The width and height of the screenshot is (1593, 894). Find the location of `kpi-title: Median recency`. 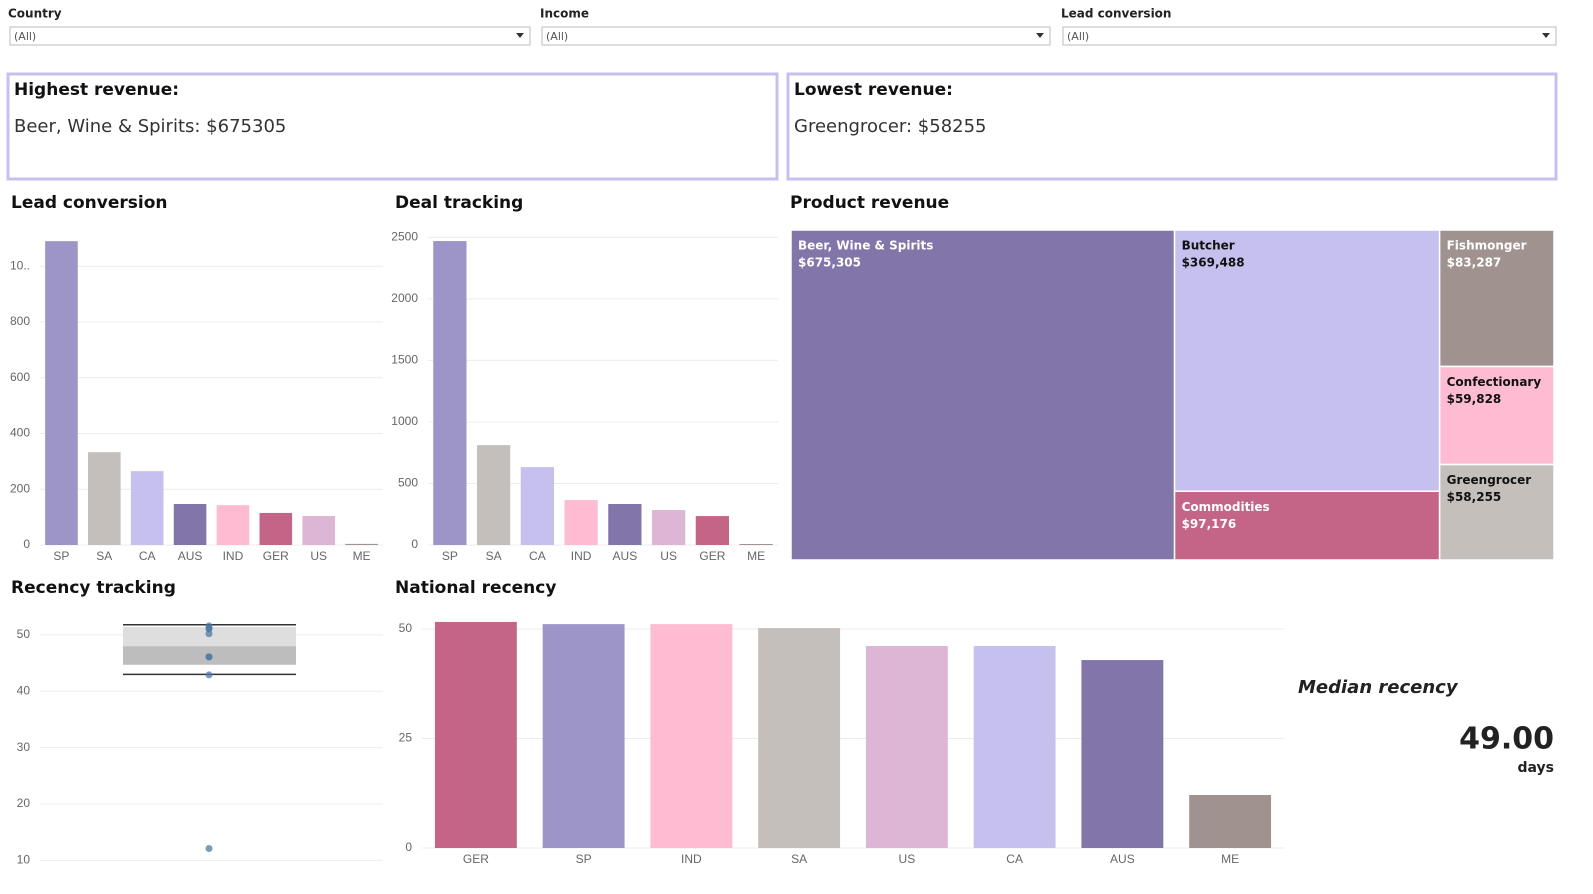

kpi-title: Median recency is located at coordinates (1378, 687).